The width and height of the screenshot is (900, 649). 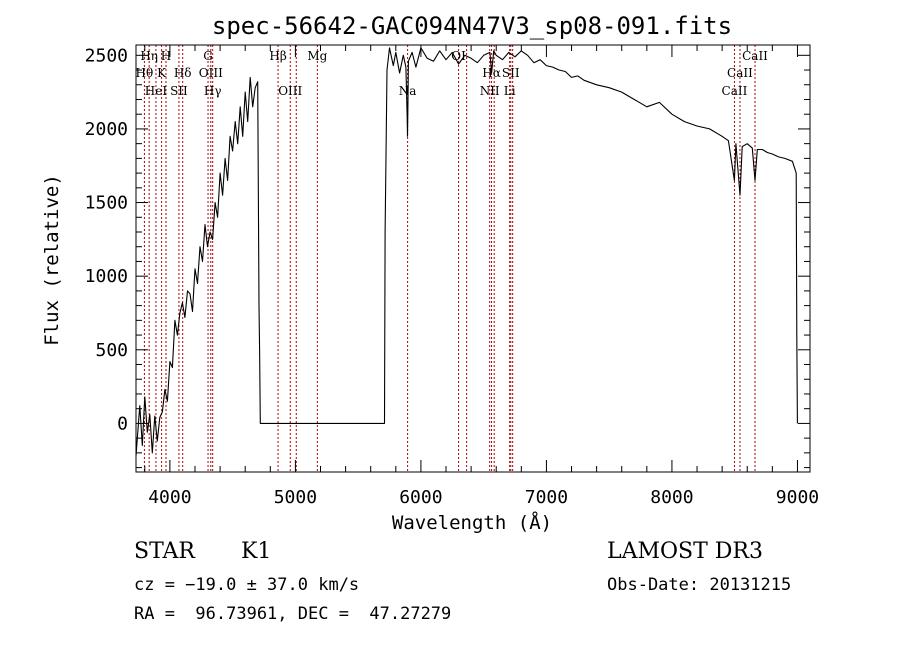 What do you see at coordinates (106, 203) in the screenshot?
I see `y-tick-label: 1500` at bounding box center [106, 203].